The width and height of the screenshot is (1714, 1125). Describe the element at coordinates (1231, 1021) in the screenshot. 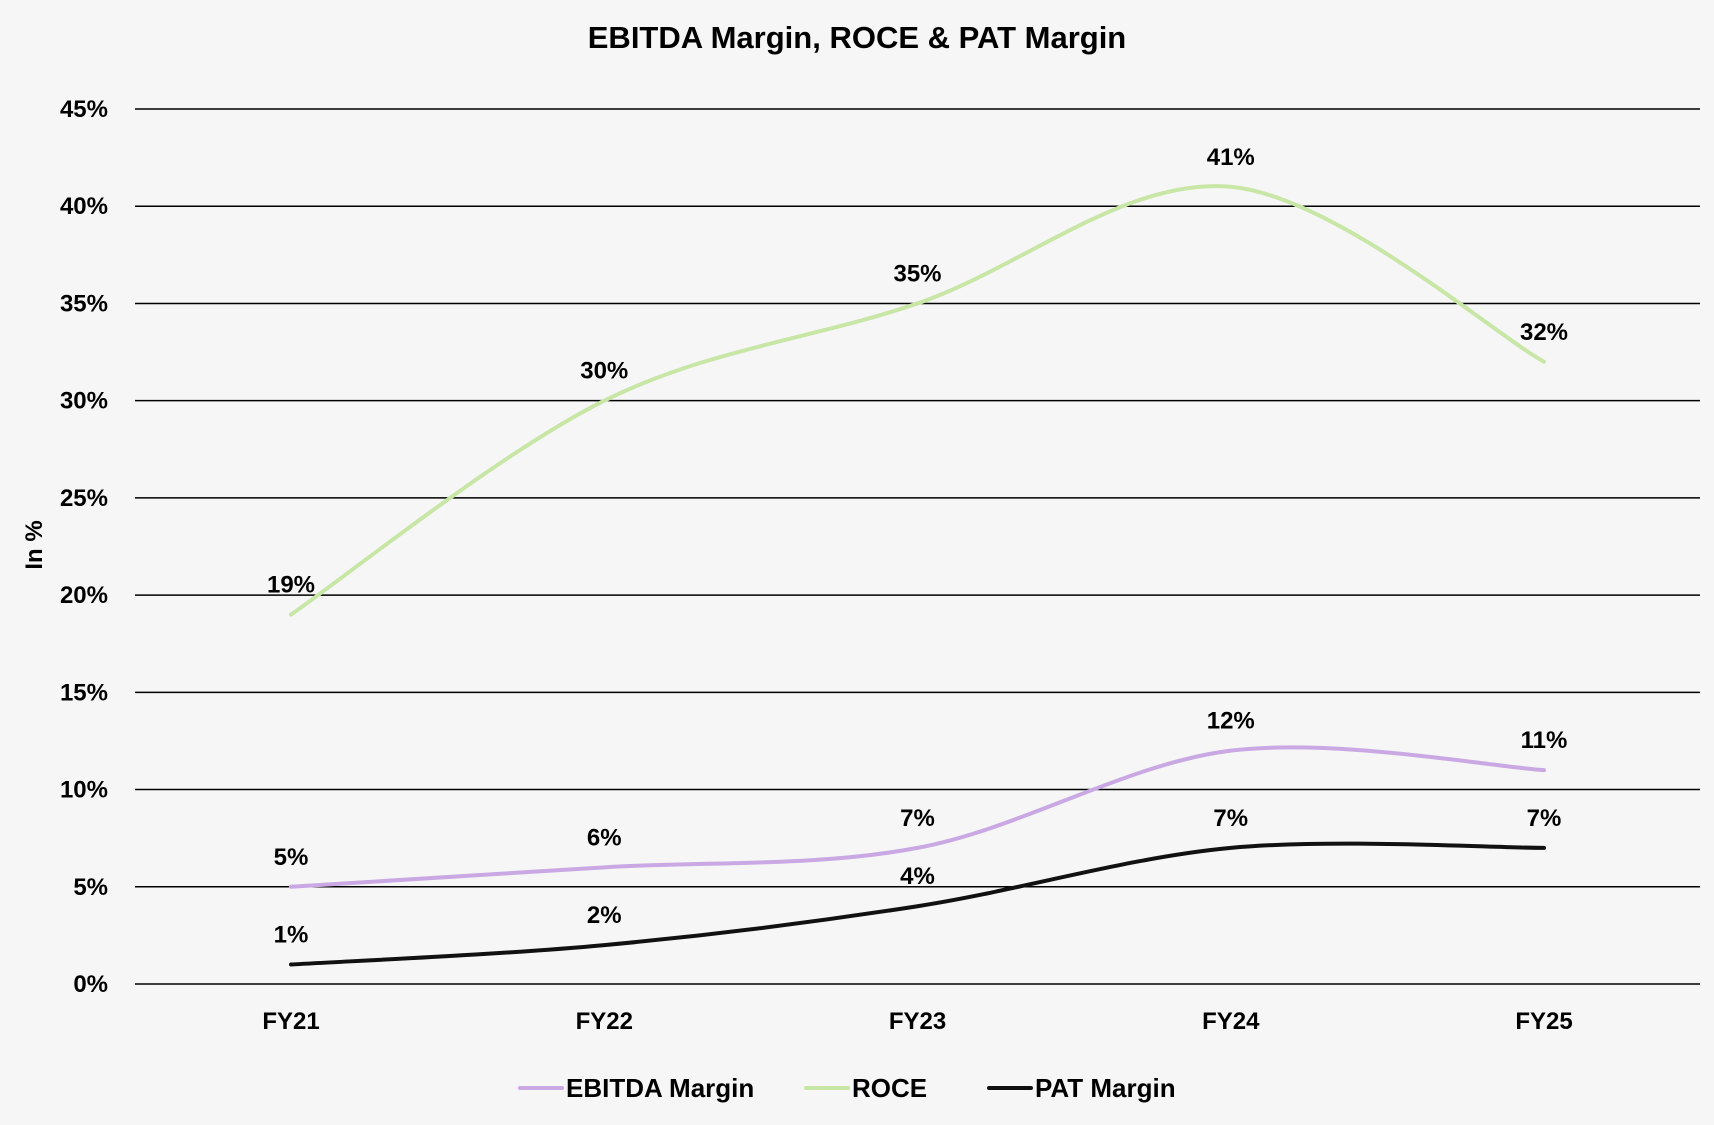

I see `x-tick-label: FY24` at that location.